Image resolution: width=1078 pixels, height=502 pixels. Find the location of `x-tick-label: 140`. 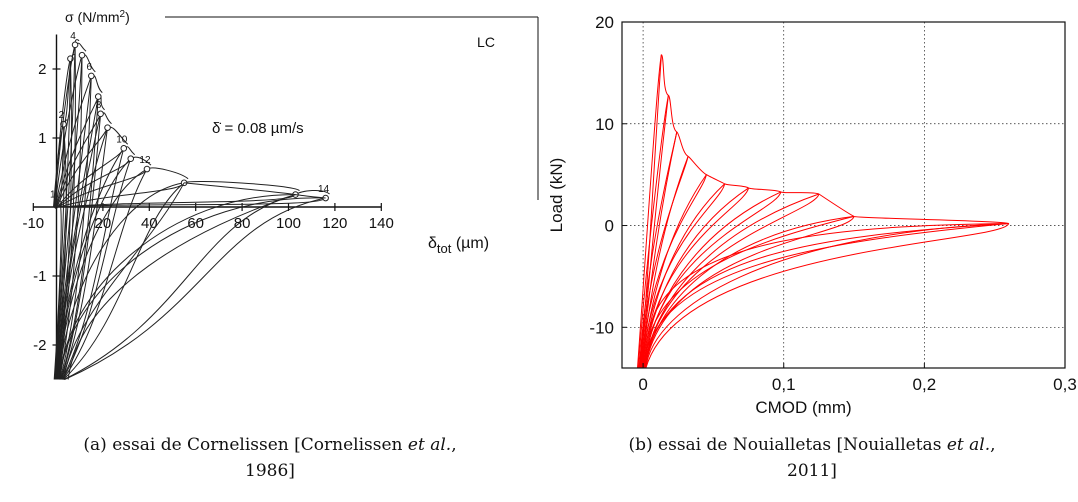

x-tick-label: 140 is located at coordinates (381, 223).